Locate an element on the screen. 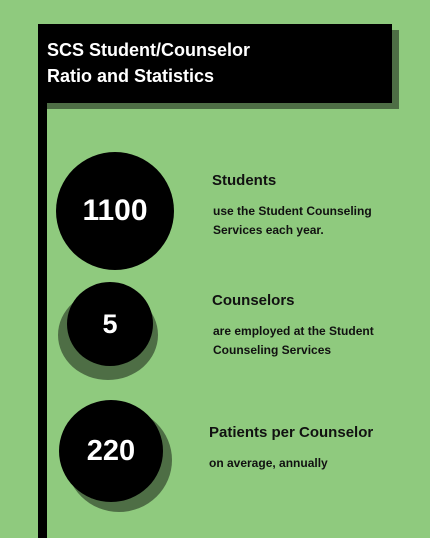 This screenshot has width=430, height=538. stat-circle-students: 1100 is located at coordinates (115, 211).